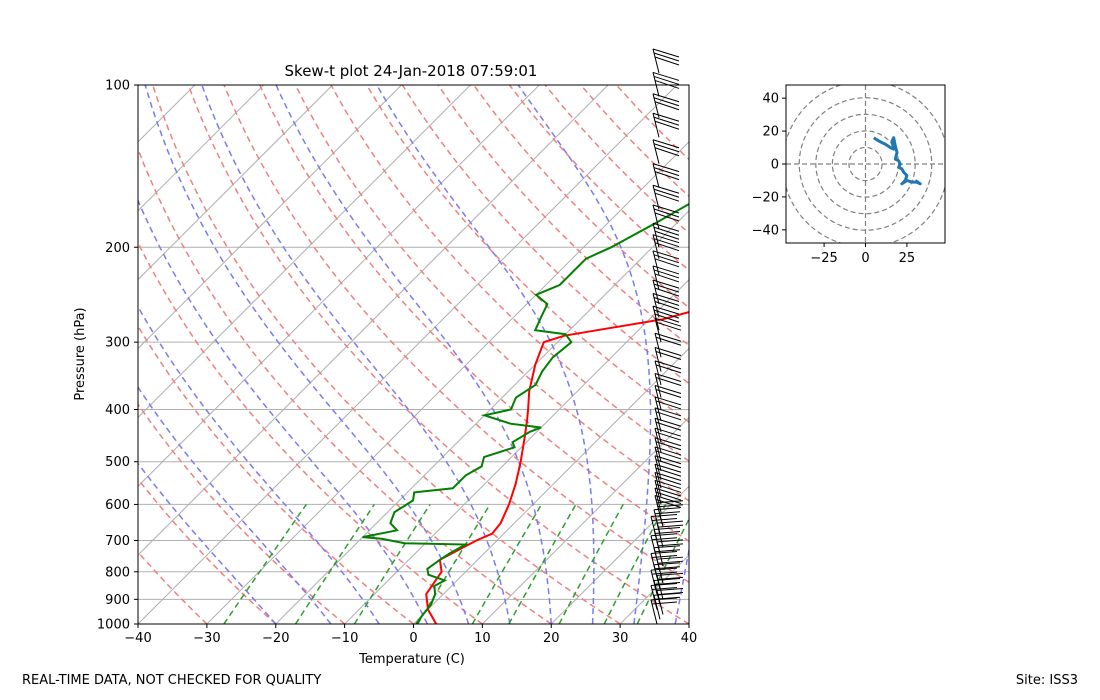  What do you see at coordinates (897, 161) in the screenshot?
I see `hodograph-trace` at bounding box center [897, 161].